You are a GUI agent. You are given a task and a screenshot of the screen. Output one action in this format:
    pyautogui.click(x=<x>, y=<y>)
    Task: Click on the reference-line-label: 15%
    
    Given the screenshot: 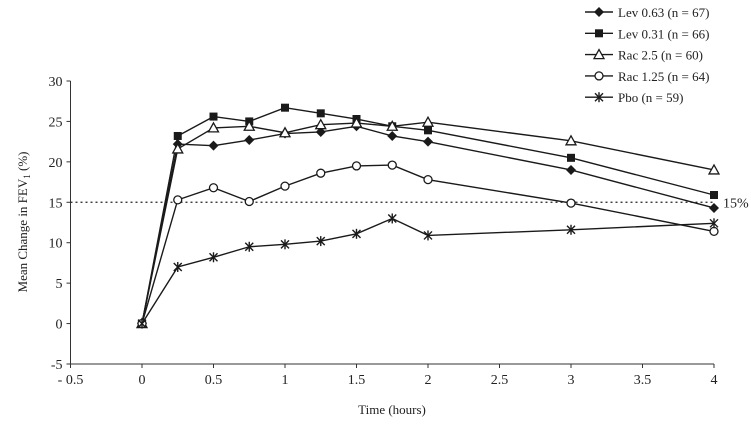 What is the action you would take?
    pyautogui.click(x=736, y=203)
    